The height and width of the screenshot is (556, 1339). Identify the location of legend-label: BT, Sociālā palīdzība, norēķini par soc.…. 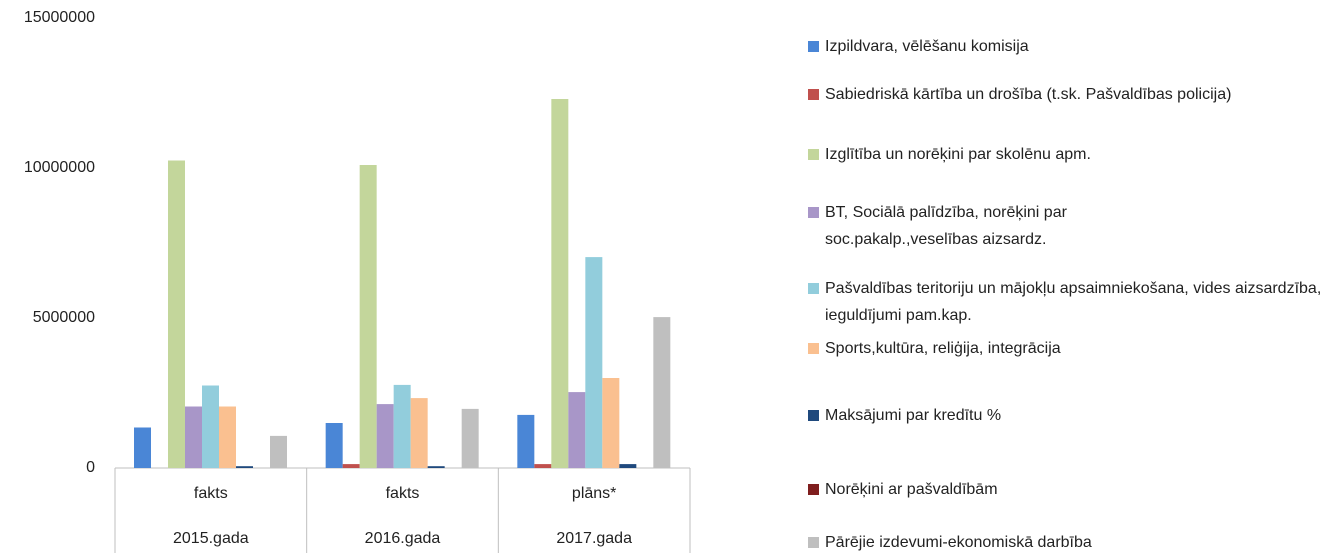
(946, 226).